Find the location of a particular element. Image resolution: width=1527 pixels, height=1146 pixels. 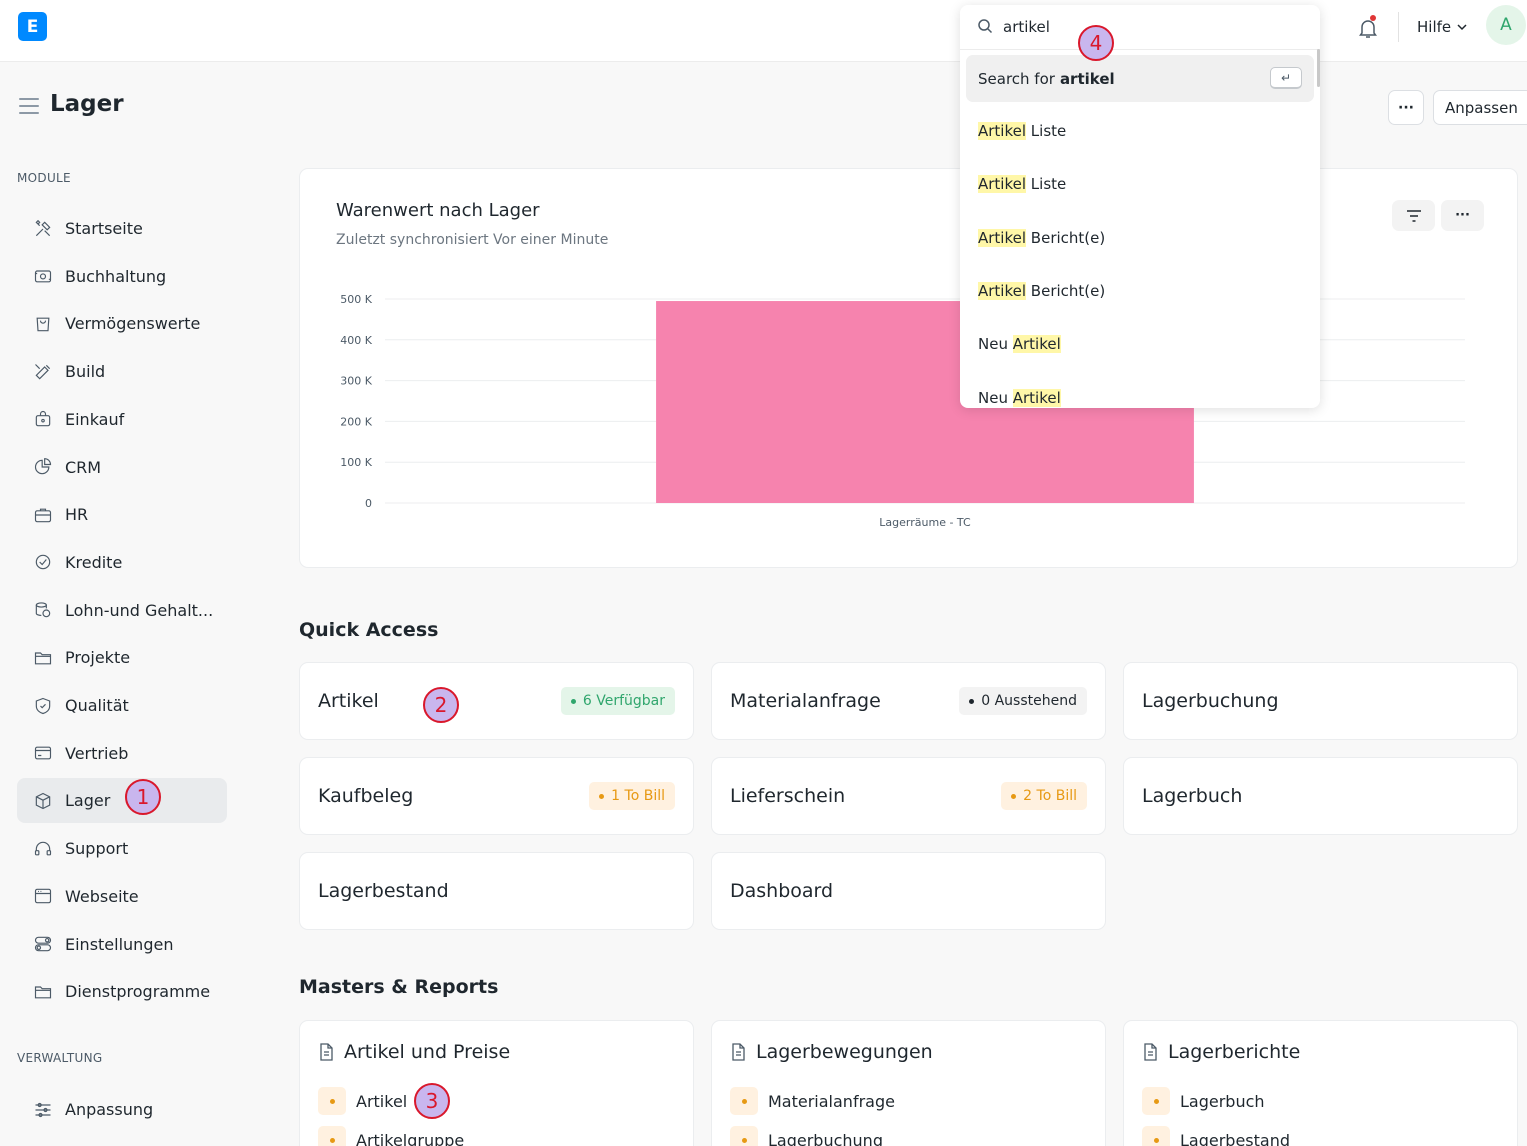

pie-chart-icon is located at coordinates (43, 467).